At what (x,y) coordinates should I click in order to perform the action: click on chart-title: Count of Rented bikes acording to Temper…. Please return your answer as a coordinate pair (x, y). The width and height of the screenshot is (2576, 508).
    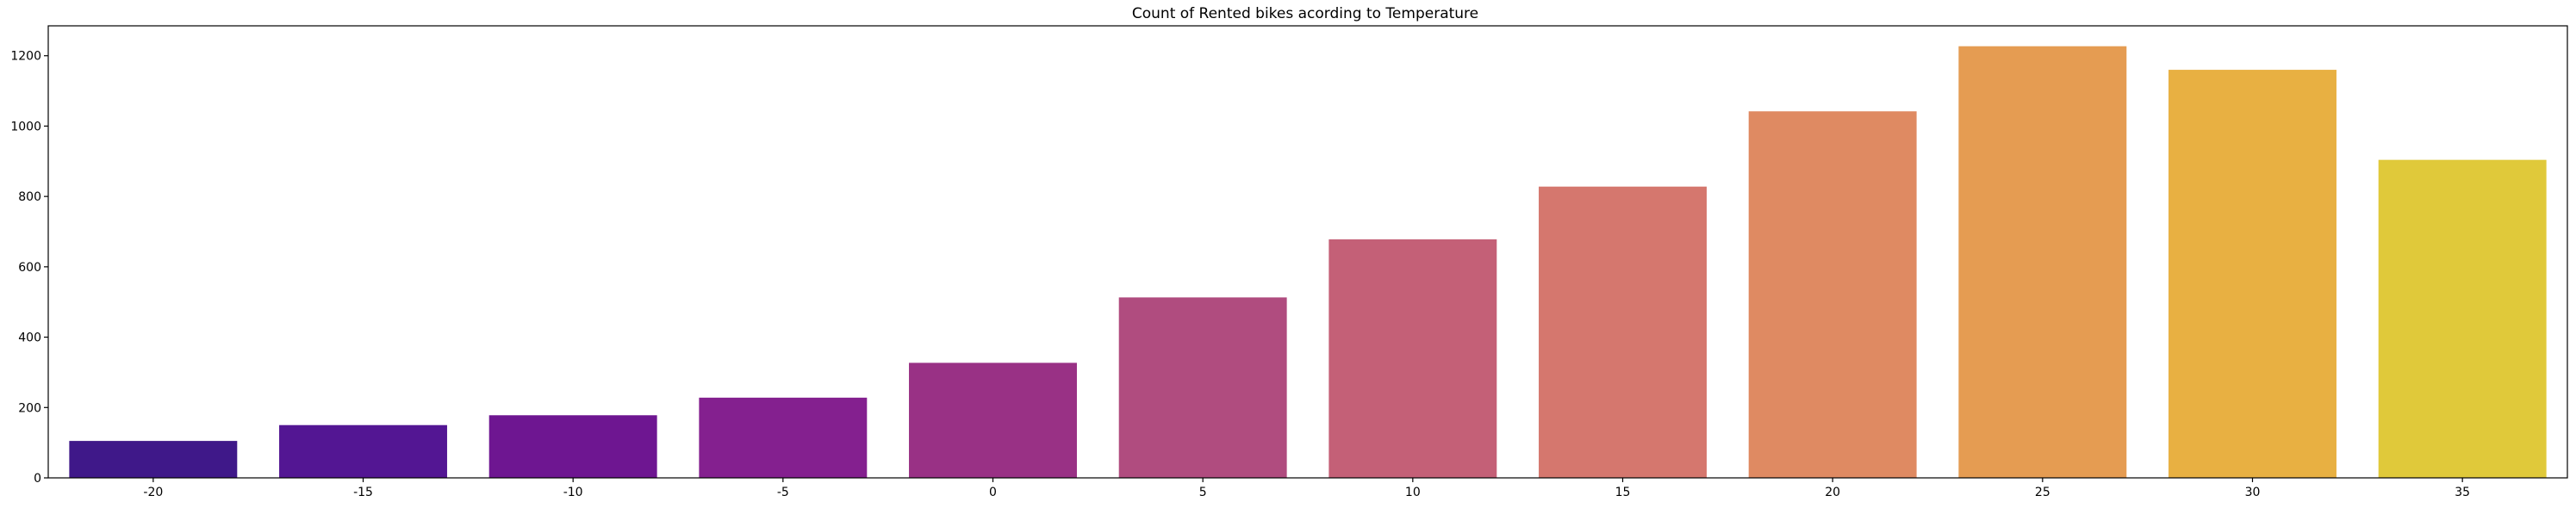
    Looking at the image, I should click on (1305, 13).